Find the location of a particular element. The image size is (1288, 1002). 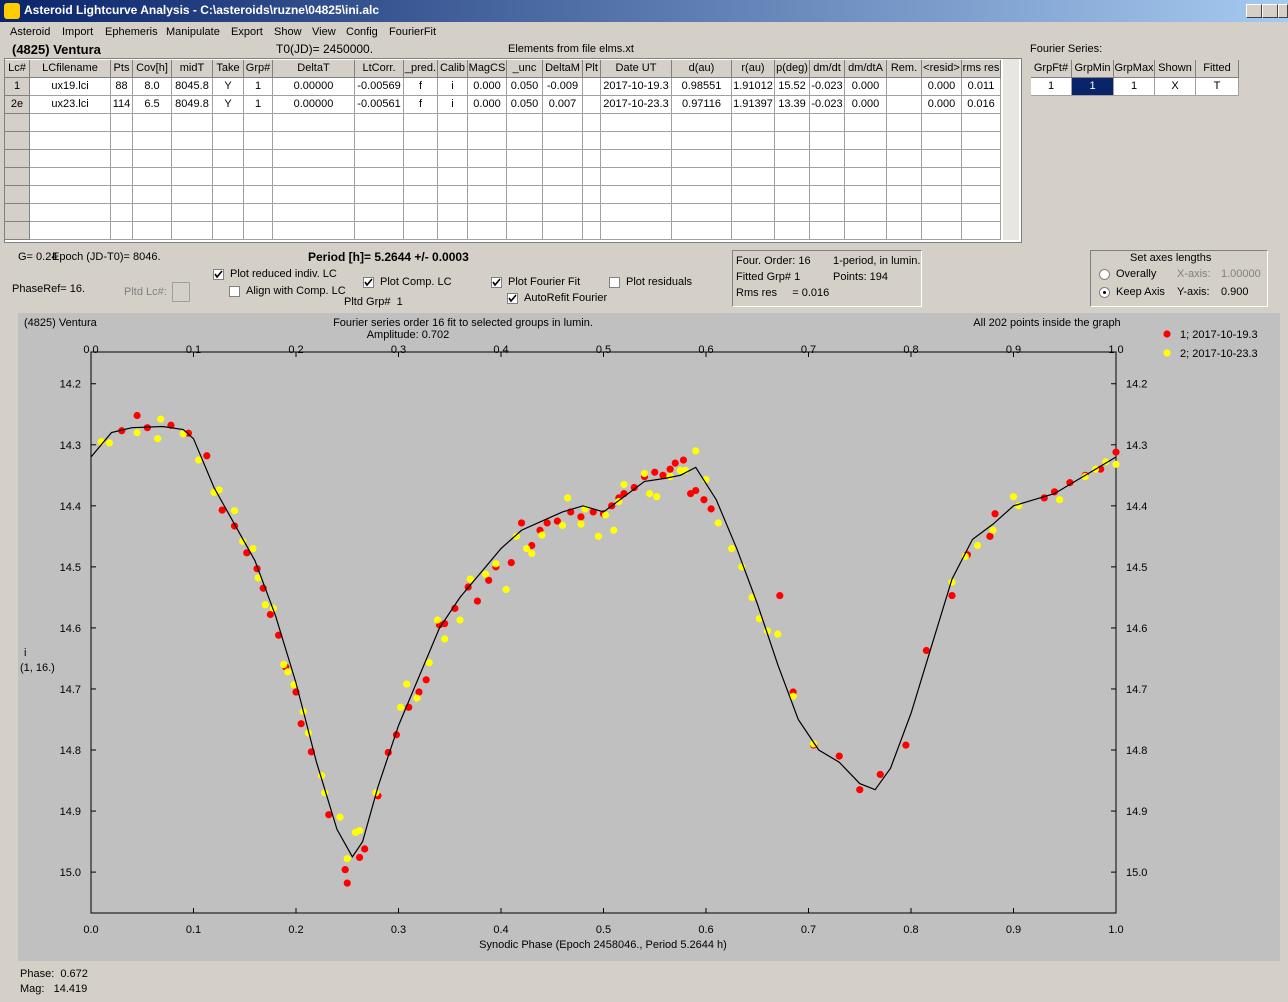

info-text: Rms res = 0.016 is located at coordinates (783, 293).